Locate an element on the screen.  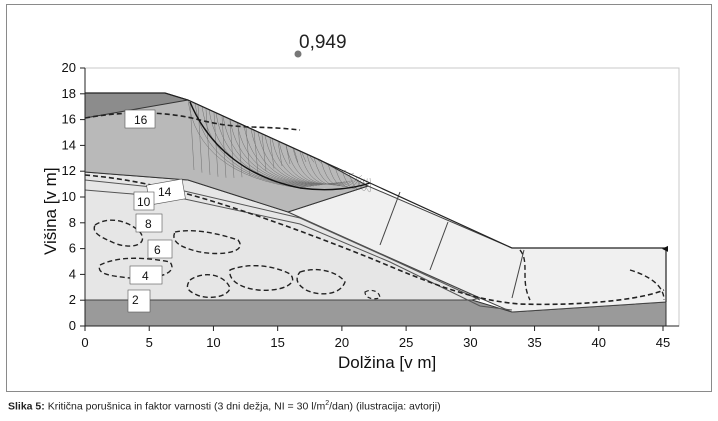
y-tick-label: 0 is located at coordinates (72, 325).